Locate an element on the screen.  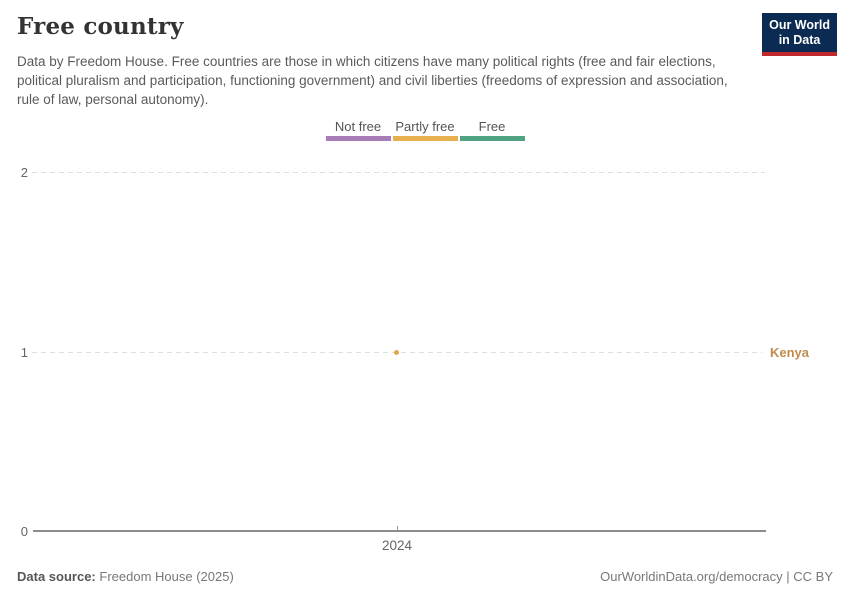
owid-logo-stripe is located at coordinates (799, 54).